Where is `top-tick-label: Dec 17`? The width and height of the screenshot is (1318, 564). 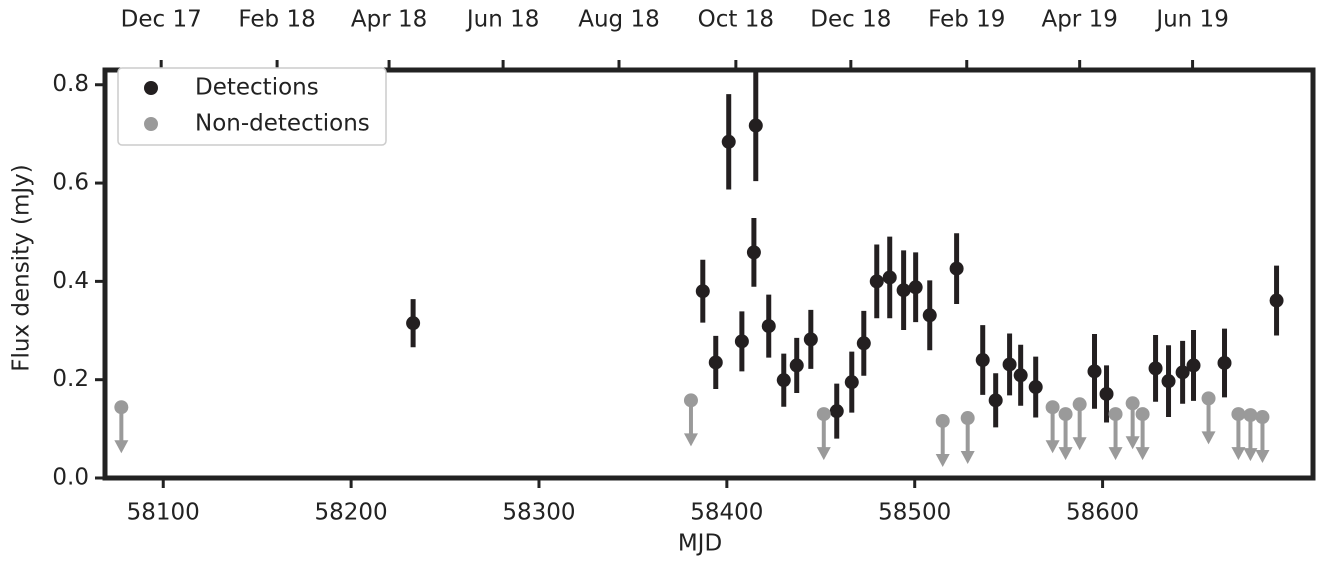
top-tick-label: Dec 17 is located at coordinates (161, 20).